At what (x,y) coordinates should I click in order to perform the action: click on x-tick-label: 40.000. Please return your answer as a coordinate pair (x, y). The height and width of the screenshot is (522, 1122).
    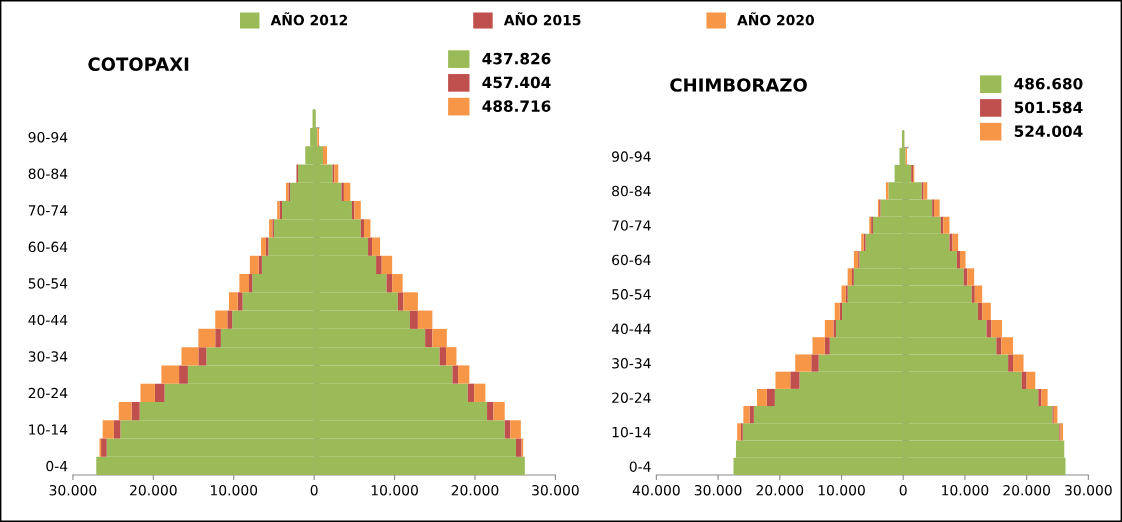
    Looking at the image, I should click on (656, 490).